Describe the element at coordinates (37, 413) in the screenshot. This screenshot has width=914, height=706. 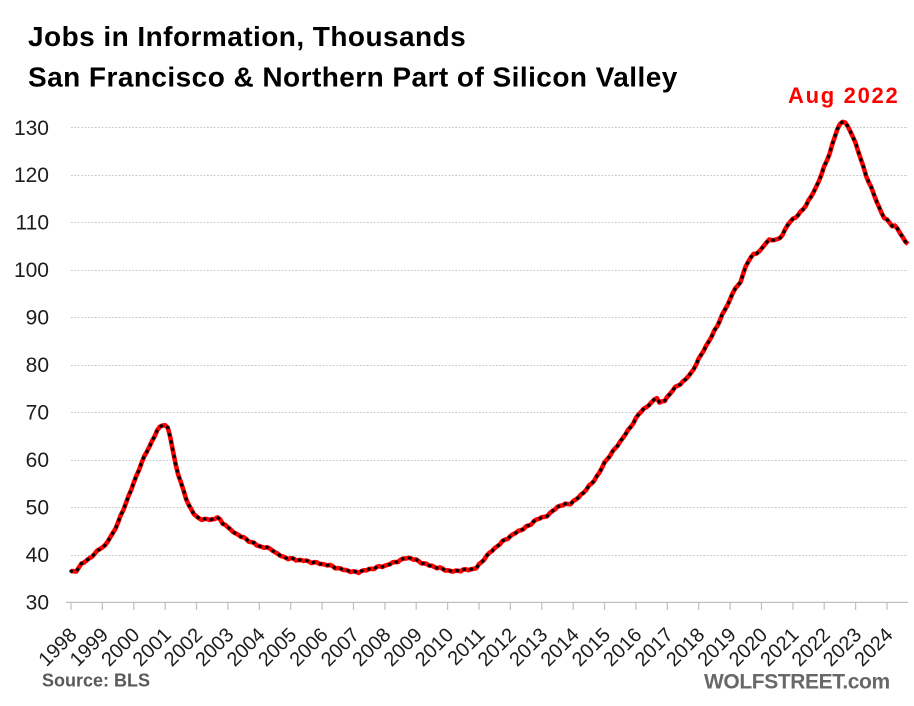
I see `svg-text: 70` at that location.